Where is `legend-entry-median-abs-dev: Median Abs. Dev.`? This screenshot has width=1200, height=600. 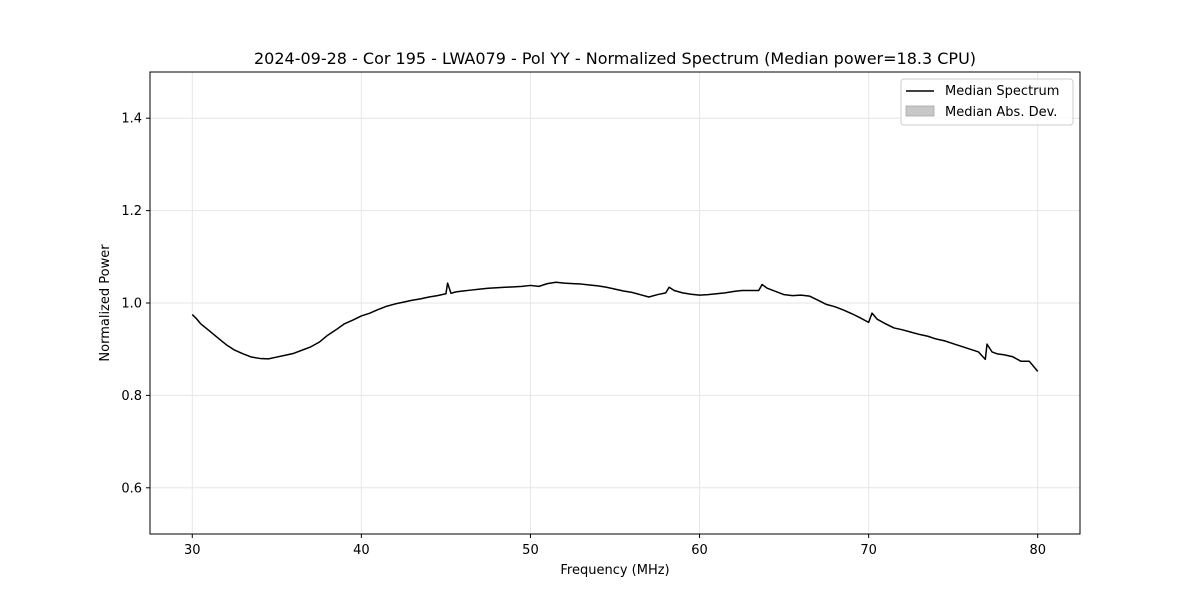 legend-entry-median-abs-dev: Median Abs. Dev. is located at coordinates (1001, 112).